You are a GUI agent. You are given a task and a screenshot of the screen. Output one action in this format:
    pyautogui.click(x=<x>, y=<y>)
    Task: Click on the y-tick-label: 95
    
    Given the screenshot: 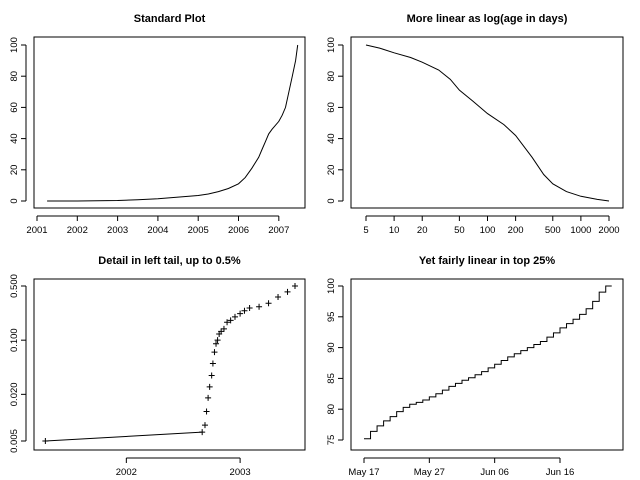 What is the action you would take?
    pyautogui.click(x=331, y=317)
    